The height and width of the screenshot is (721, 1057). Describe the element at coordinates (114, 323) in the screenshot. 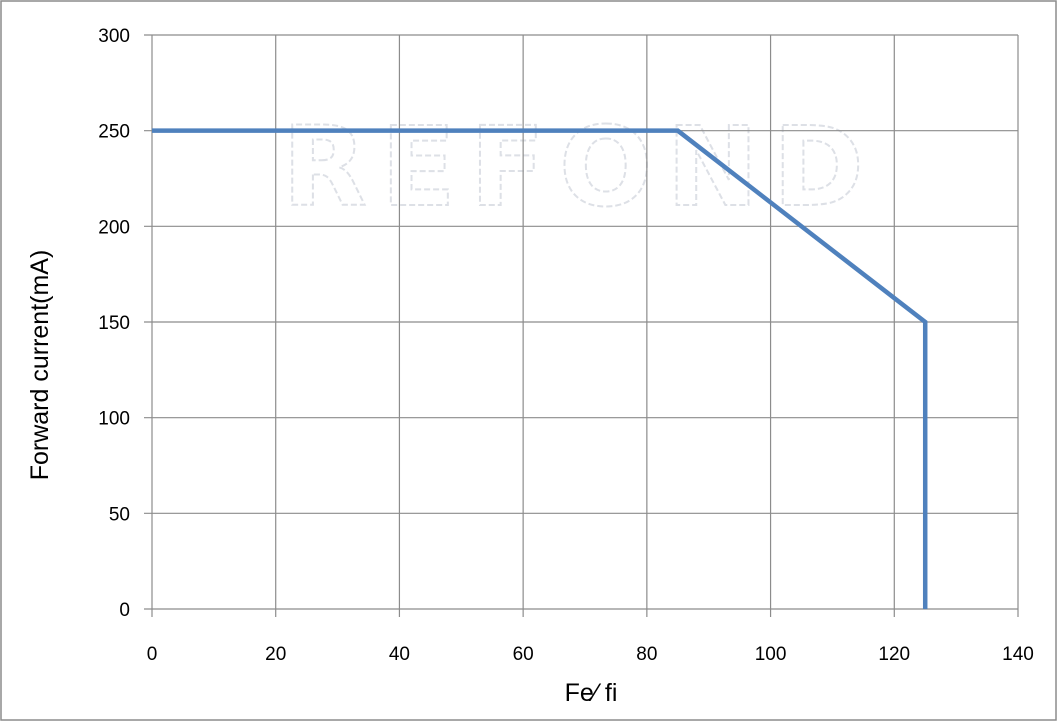

I see `y-tick-label-150: 150` at that location.